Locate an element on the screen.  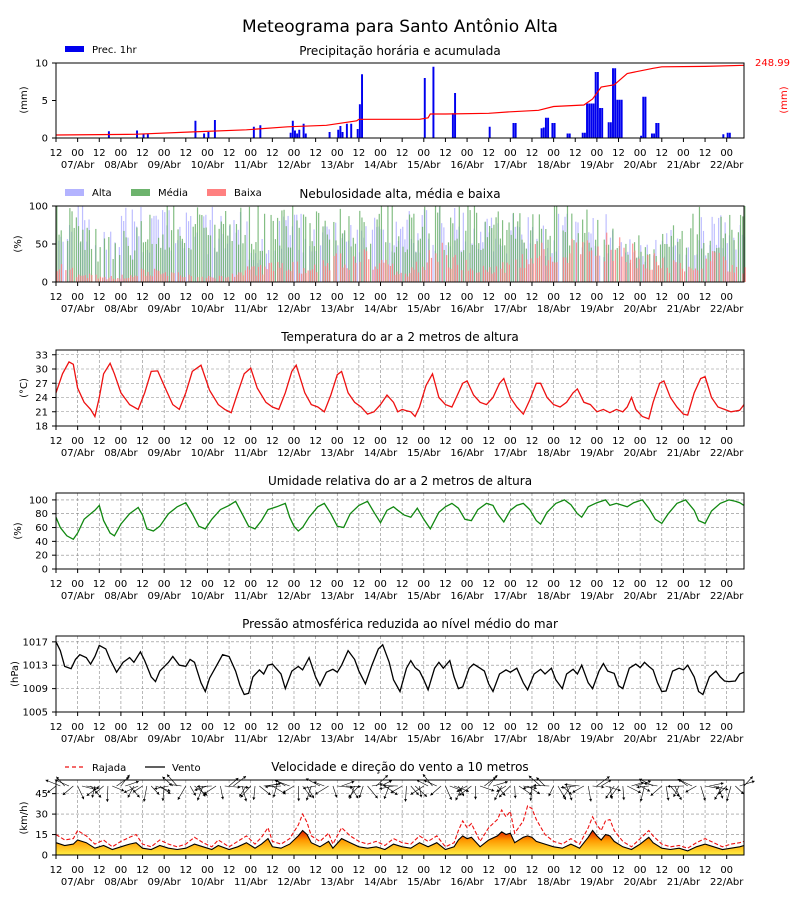
y-tick-label: 50 is located at coordinates (41, 245).